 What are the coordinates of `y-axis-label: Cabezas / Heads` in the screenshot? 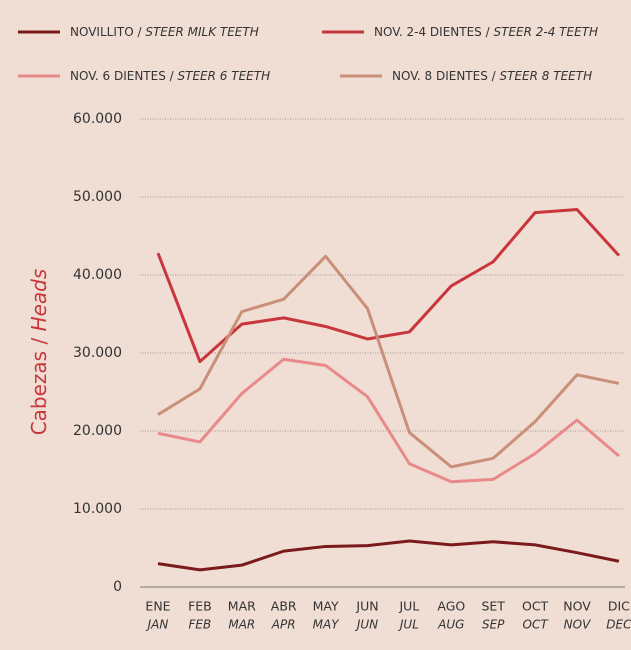 It's located at (39, 352).